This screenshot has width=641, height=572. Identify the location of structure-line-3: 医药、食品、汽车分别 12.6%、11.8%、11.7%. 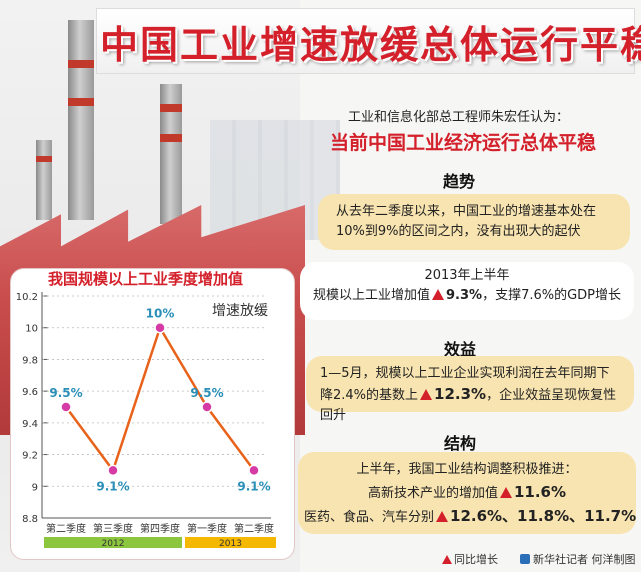
(470, 517).